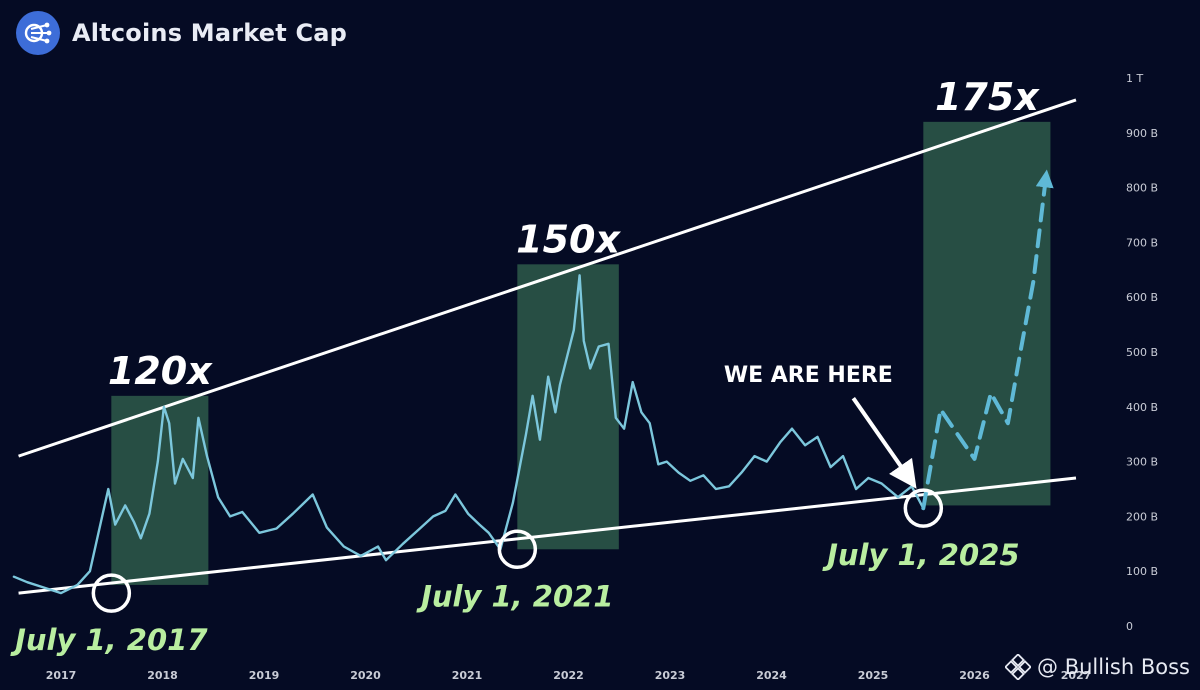 The width and height of the screenshot is (1200, 690). What do you see at coordinates (987, 340) in the screenshot?
I see `projection-line` at bounding box center [987, 340].